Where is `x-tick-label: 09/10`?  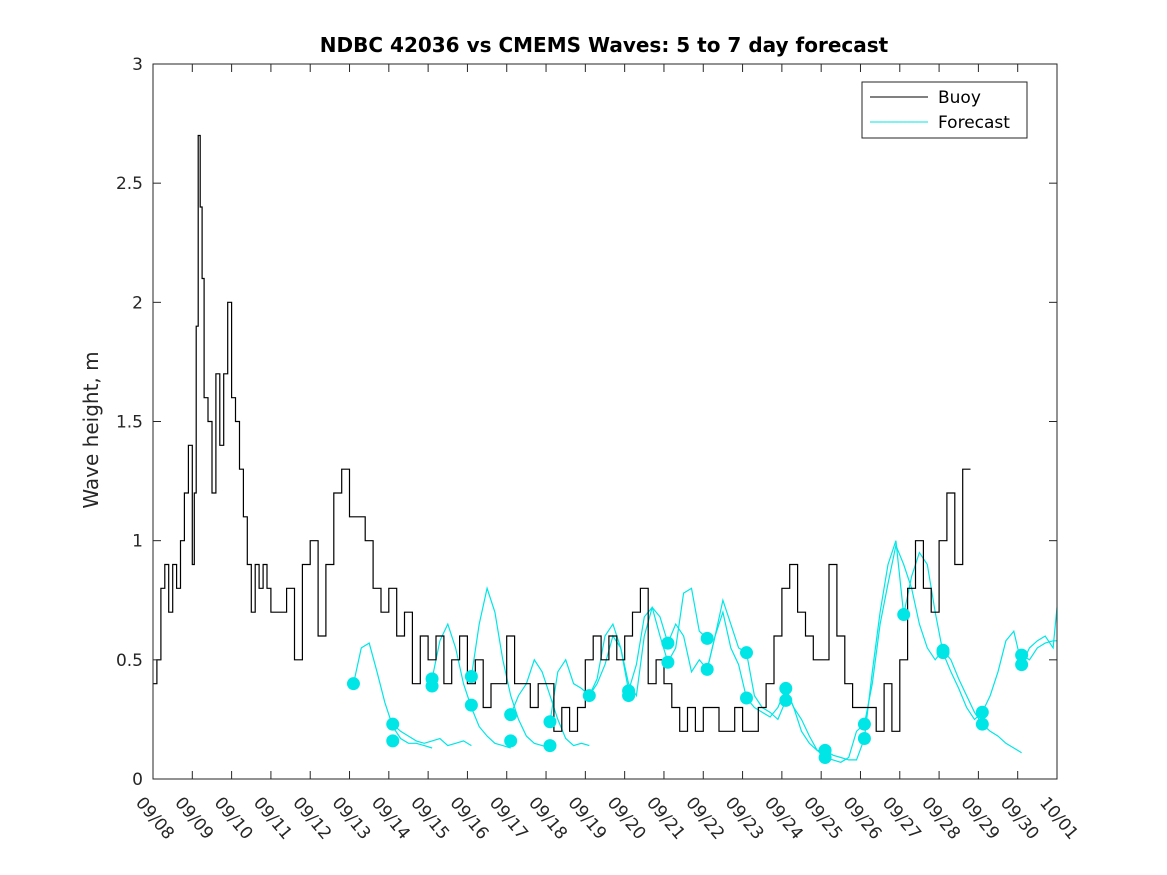 x-tick-label: 09/10 is located at coordinates (233, 818).